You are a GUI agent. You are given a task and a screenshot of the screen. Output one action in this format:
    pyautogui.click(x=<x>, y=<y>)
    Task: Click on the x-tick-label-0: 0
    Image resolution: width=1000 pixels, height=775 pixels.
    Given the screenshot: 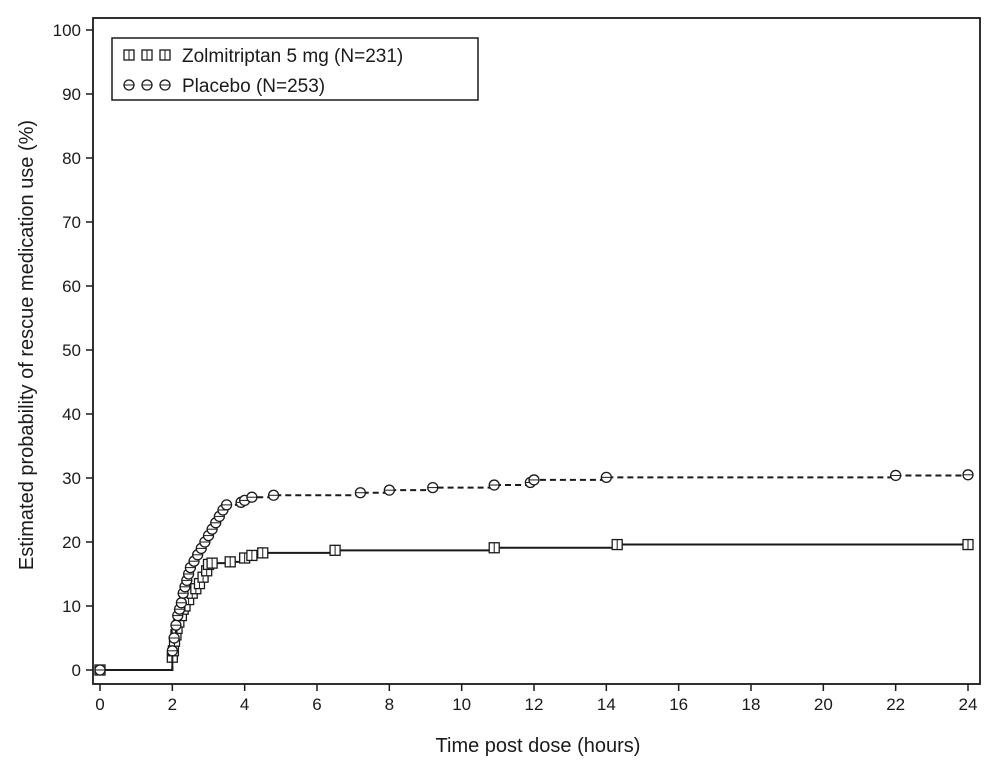 What is the action you would take?
    pyautogui.click(x=99, y=704)
    